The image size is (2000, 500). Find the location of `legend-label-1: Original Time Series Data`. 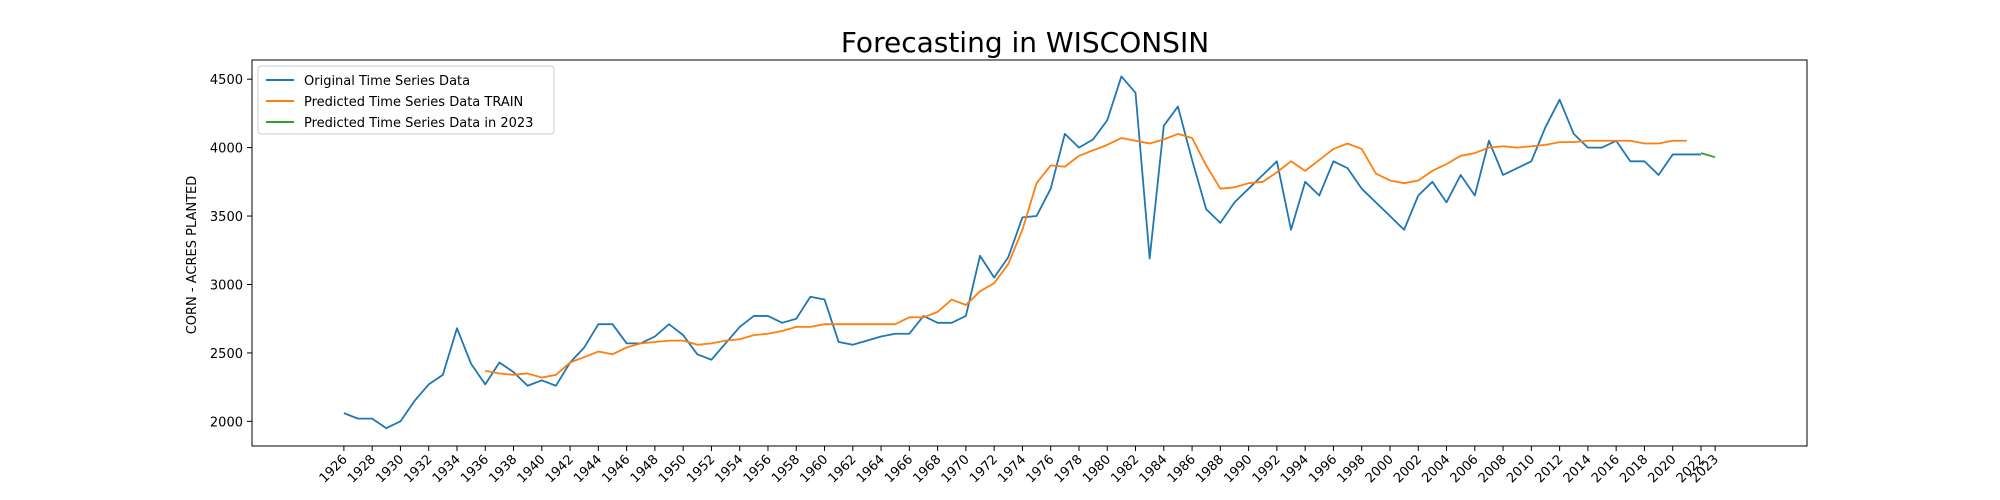

legend-label-1: Original Time Series Data is located at coordinates (387, 81).